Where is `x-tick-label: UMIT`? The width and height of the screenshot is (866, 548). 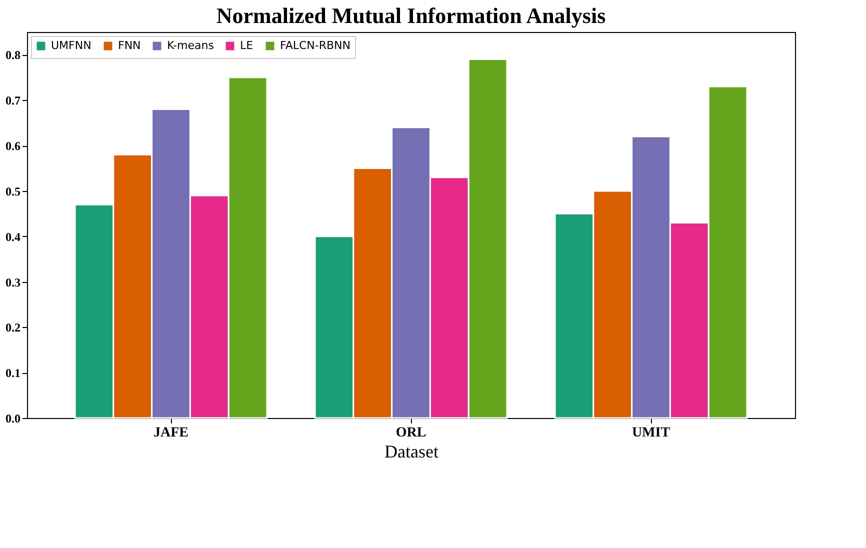
x-tick-label: UMIT is located at coordinates (651, 433).